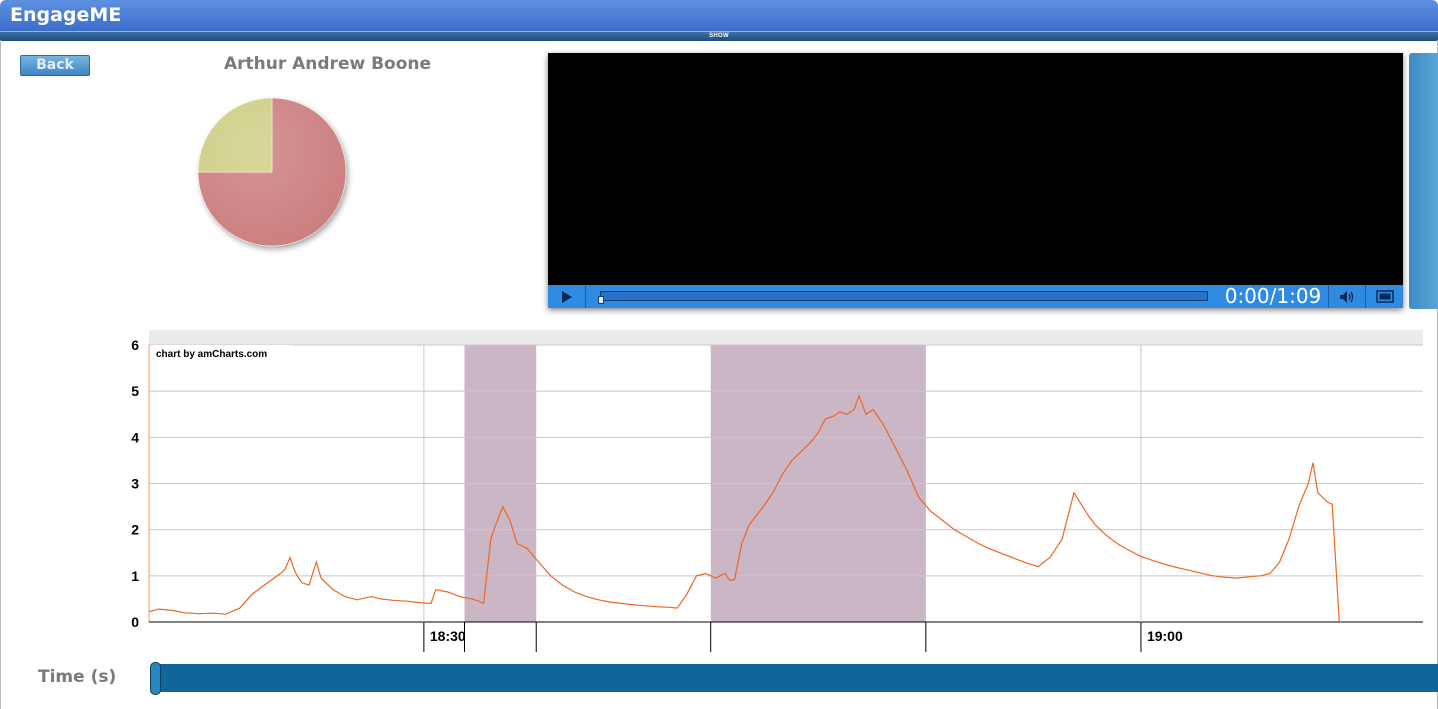  Describe the element at coordinates (0, 374) in the screenshot. I see `frame-border-left` at that location.